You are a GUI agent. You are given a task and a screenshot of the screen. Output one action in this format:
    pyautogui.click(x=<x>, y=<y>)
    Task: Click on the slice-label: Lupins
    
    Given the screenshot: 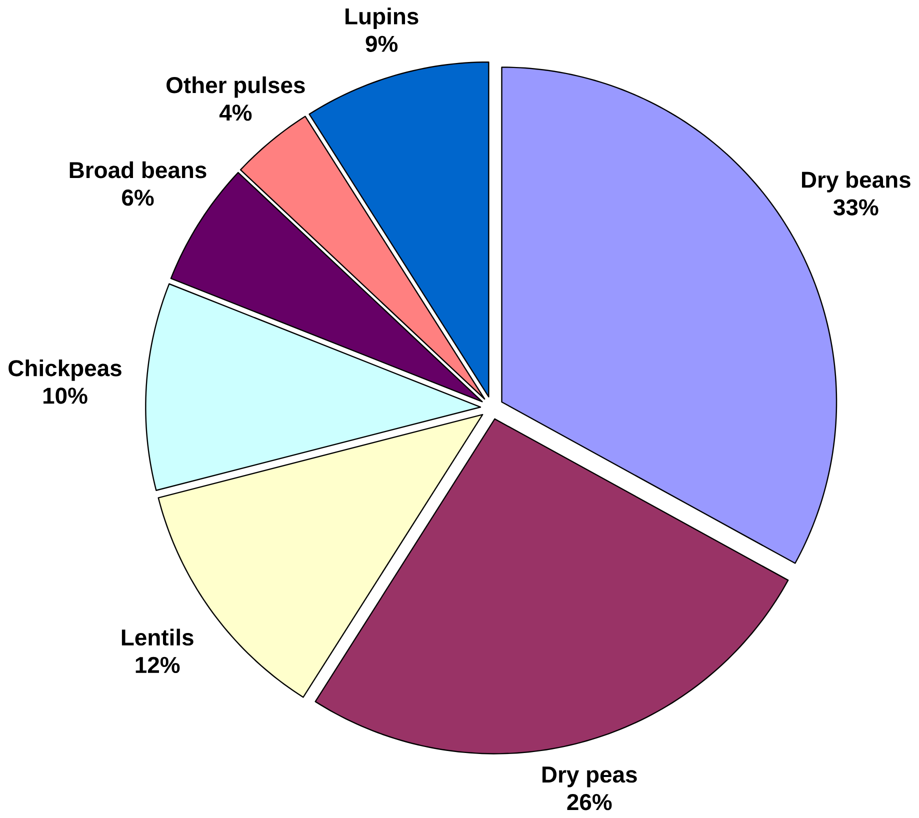 What is the action you would take?
    pyautogui.click(x=382, y=19)
    